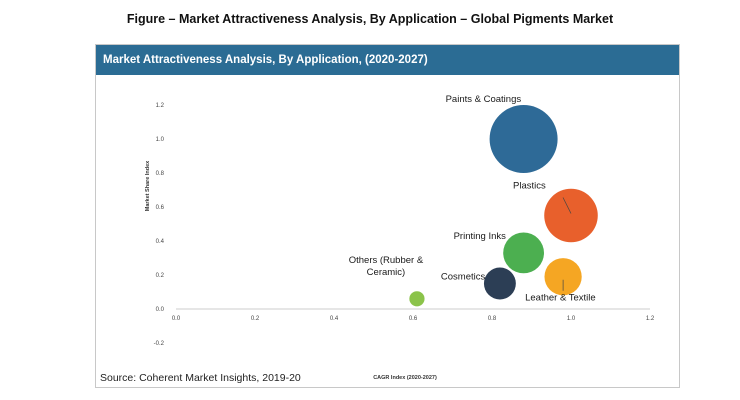 This screenshot has width=740, height=400. Describe the element at coordinates (523, 139) in the screenshot. I see `bubble-paints-coatings` at that location.